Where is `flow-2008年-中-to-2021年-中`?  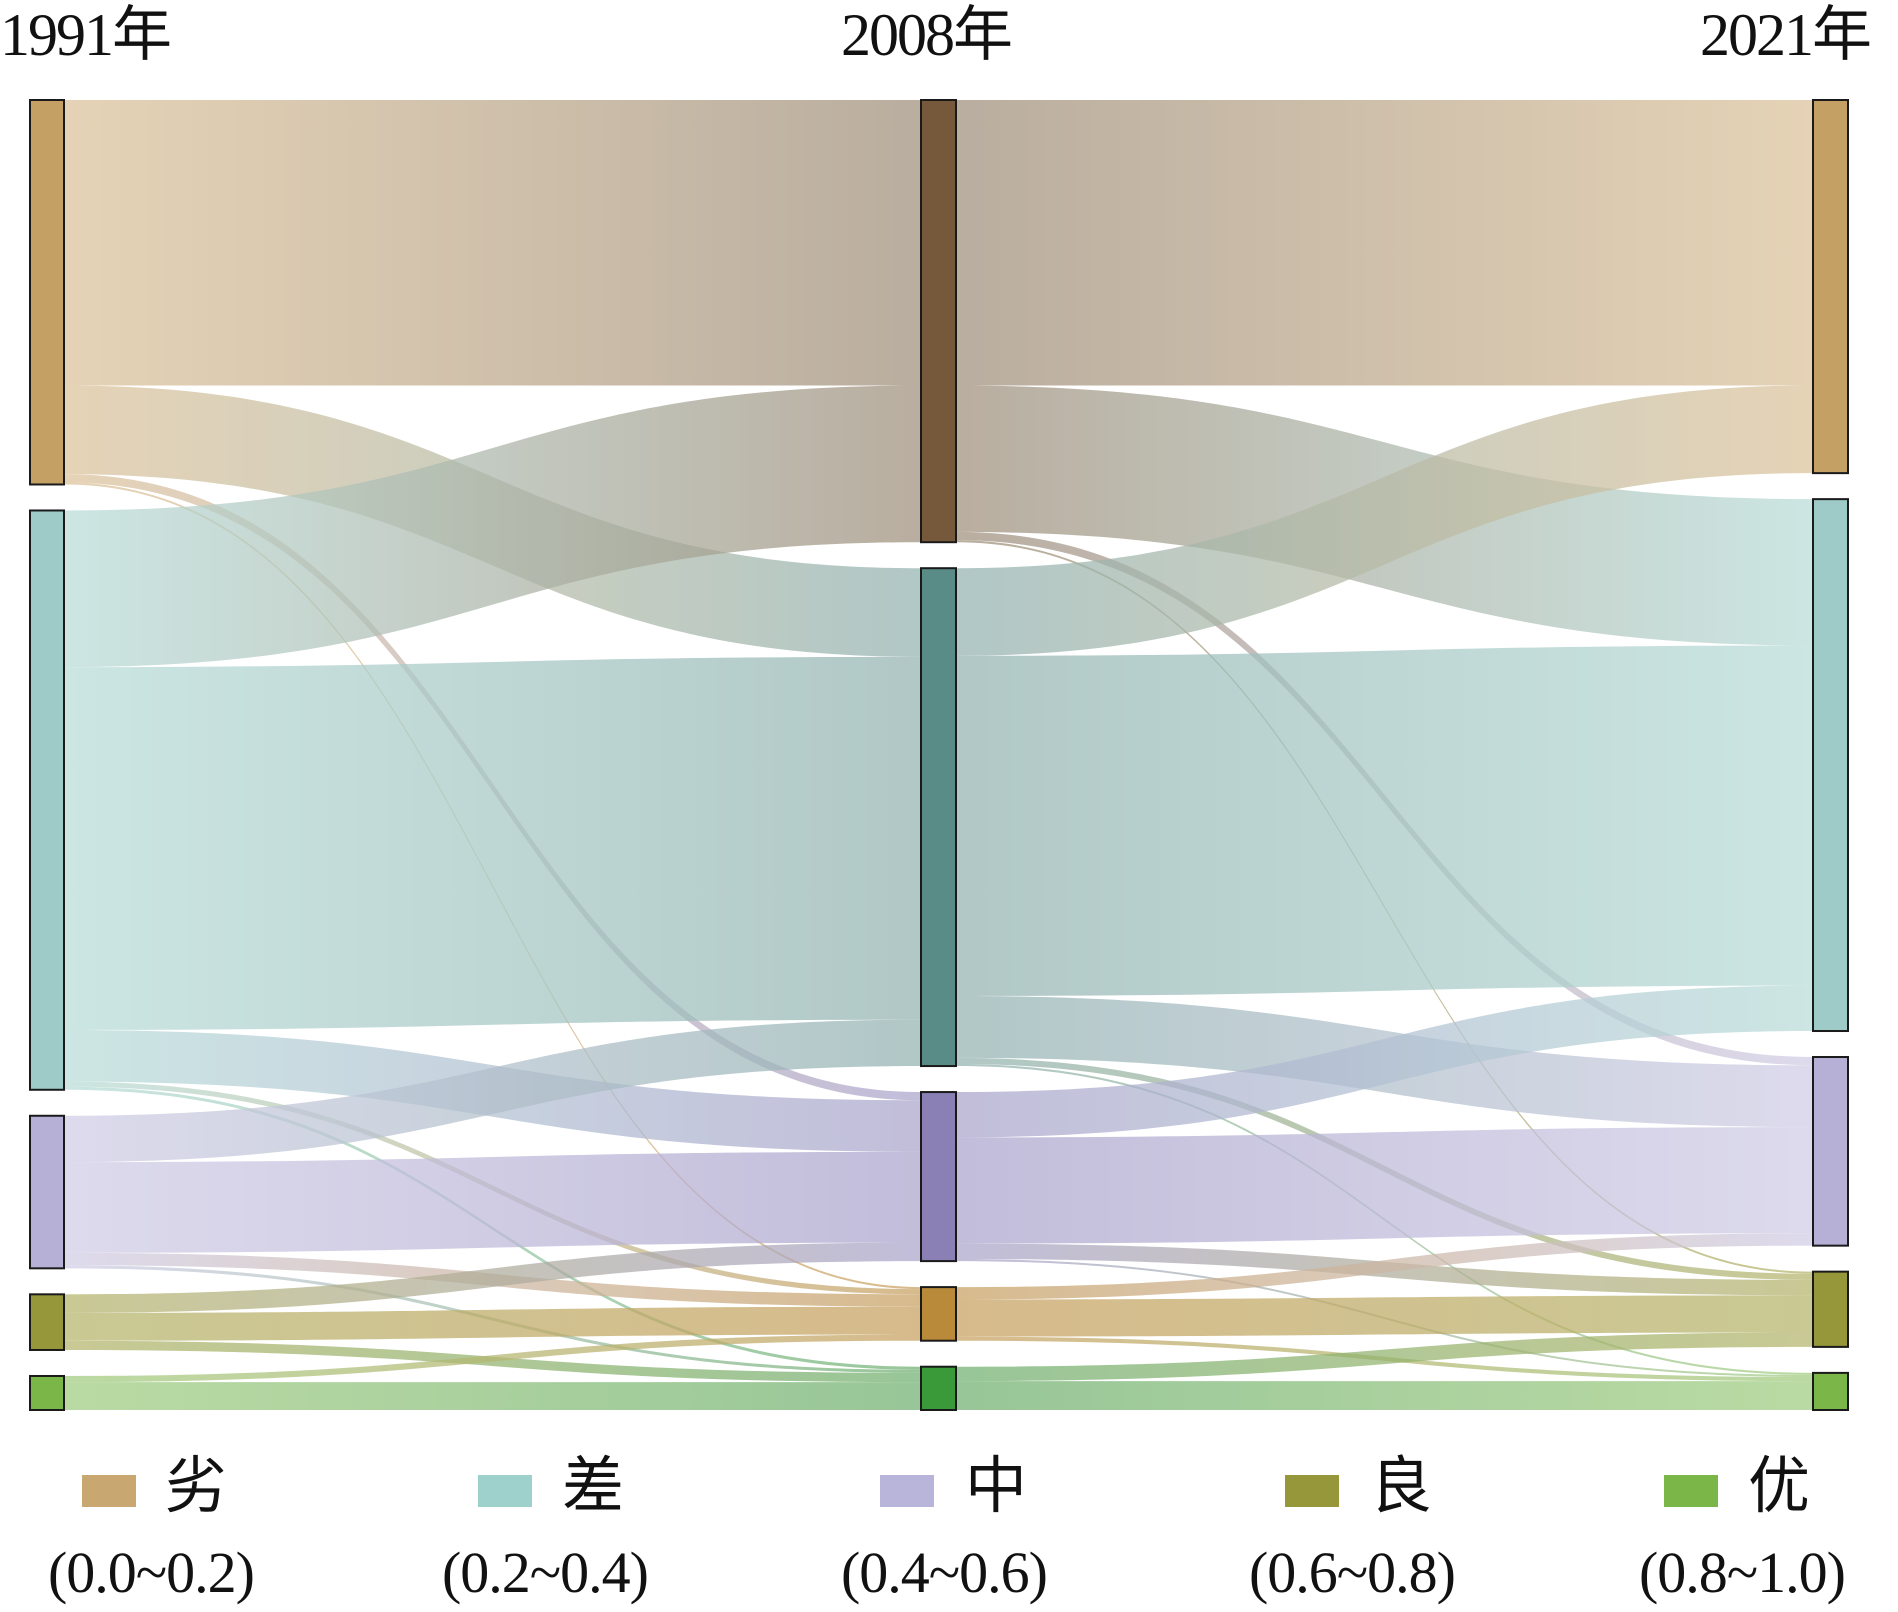
flow-2008年-中-to-2021年-中 is located at coordinates (1384, 1185).